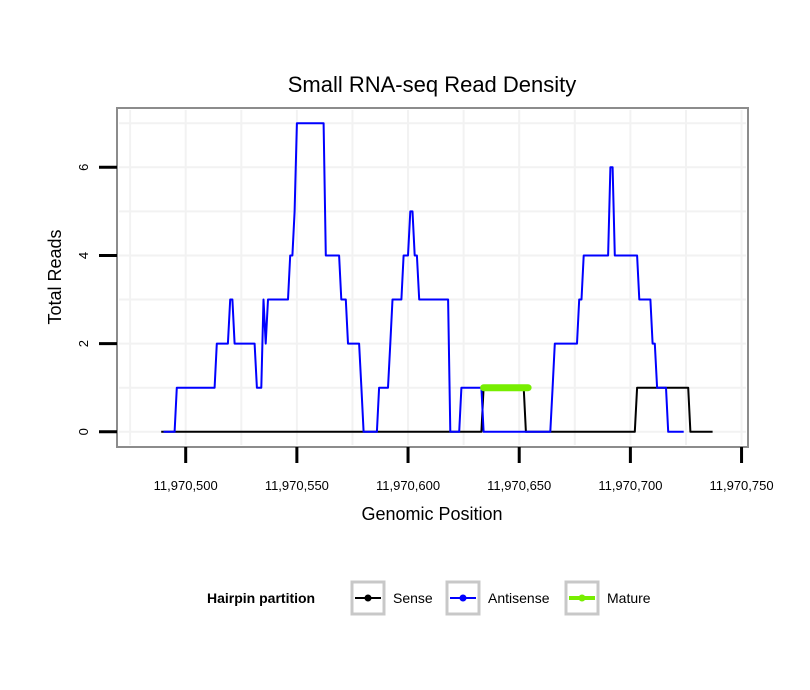 The height and width of the screenshot is (690, 810). What do you see at coordinates (741, 485) in the screenshot?
I see `x-tick-label: 11,970,750` at bounding box center [741, 485].